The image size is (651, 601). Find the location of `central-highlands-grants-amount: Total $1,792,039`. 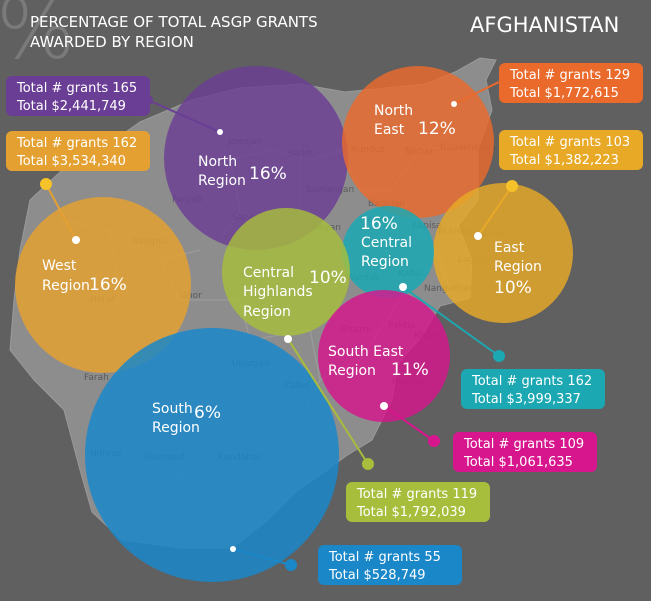

central-highlands-grants-amount: Total $1,792,039 is located at coordinates (411, 512).